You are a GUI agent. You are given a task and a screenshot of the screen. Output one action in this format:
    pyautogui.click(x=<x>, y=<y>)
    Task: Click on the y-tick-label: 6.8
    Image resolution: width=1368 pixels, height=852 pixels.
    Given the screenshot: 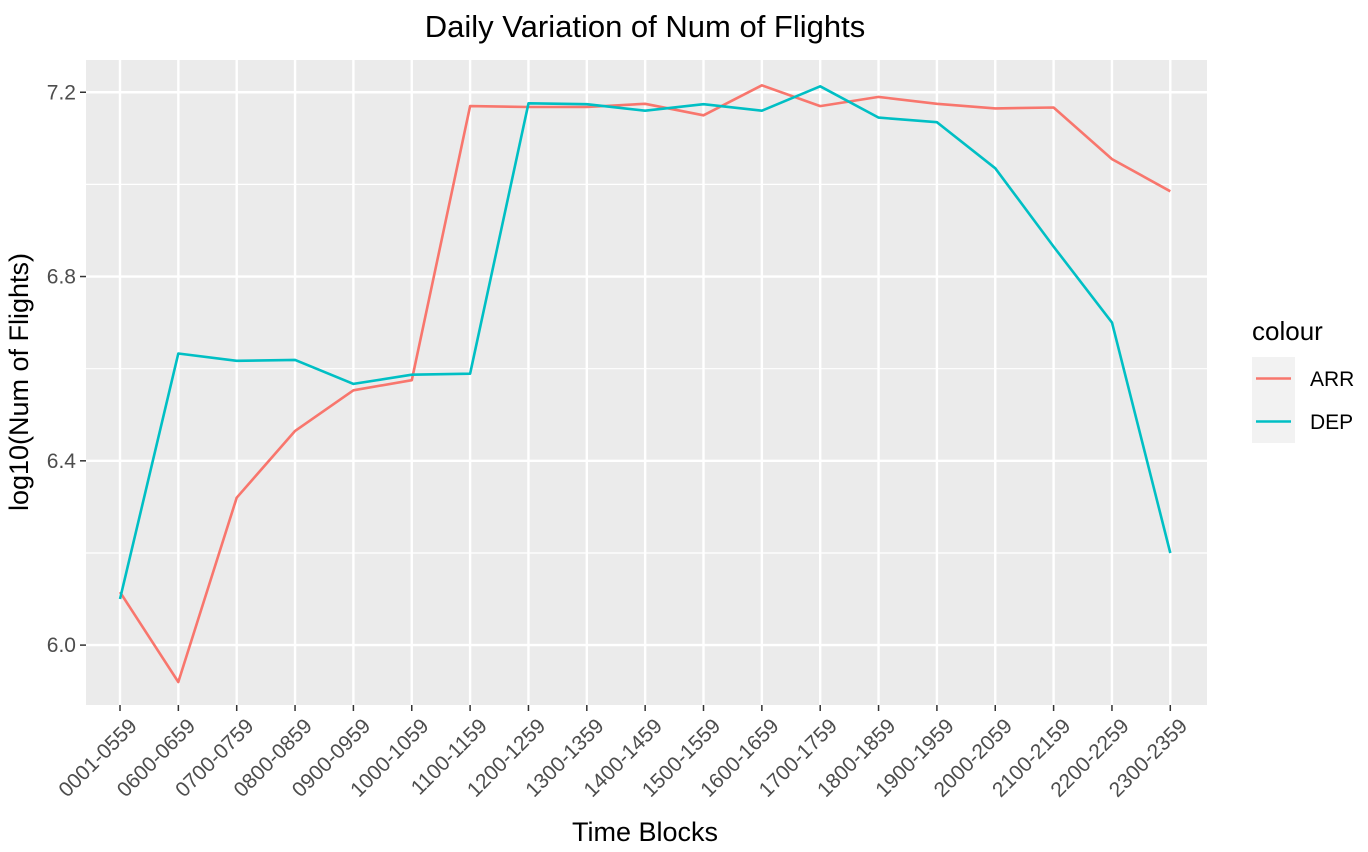 What is the action you would take?
    pyautogui.click(x=61, y=277)
    